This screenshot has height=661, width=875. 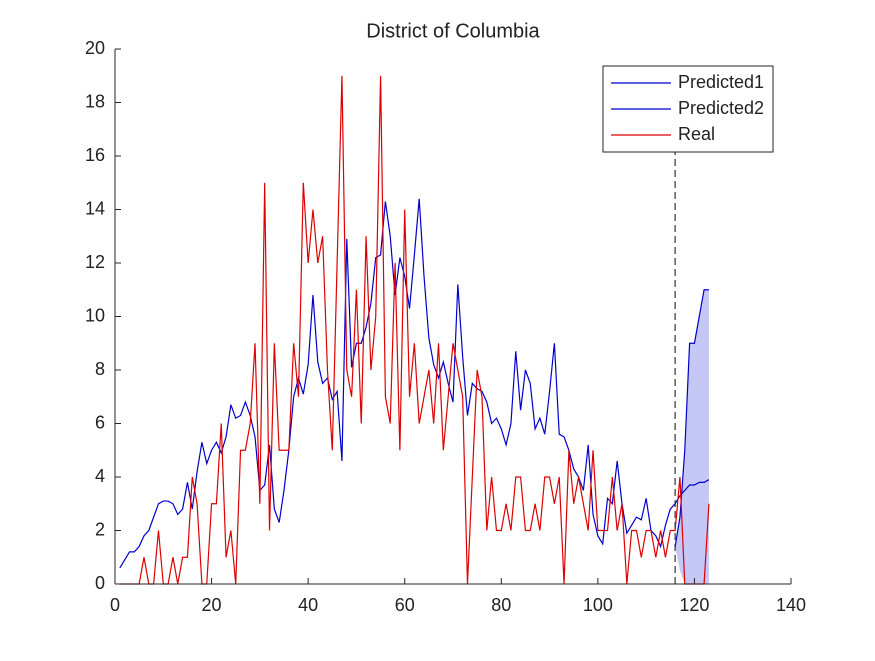 I want to click on legend-label: Predicted1, so click(x=721, y=82).